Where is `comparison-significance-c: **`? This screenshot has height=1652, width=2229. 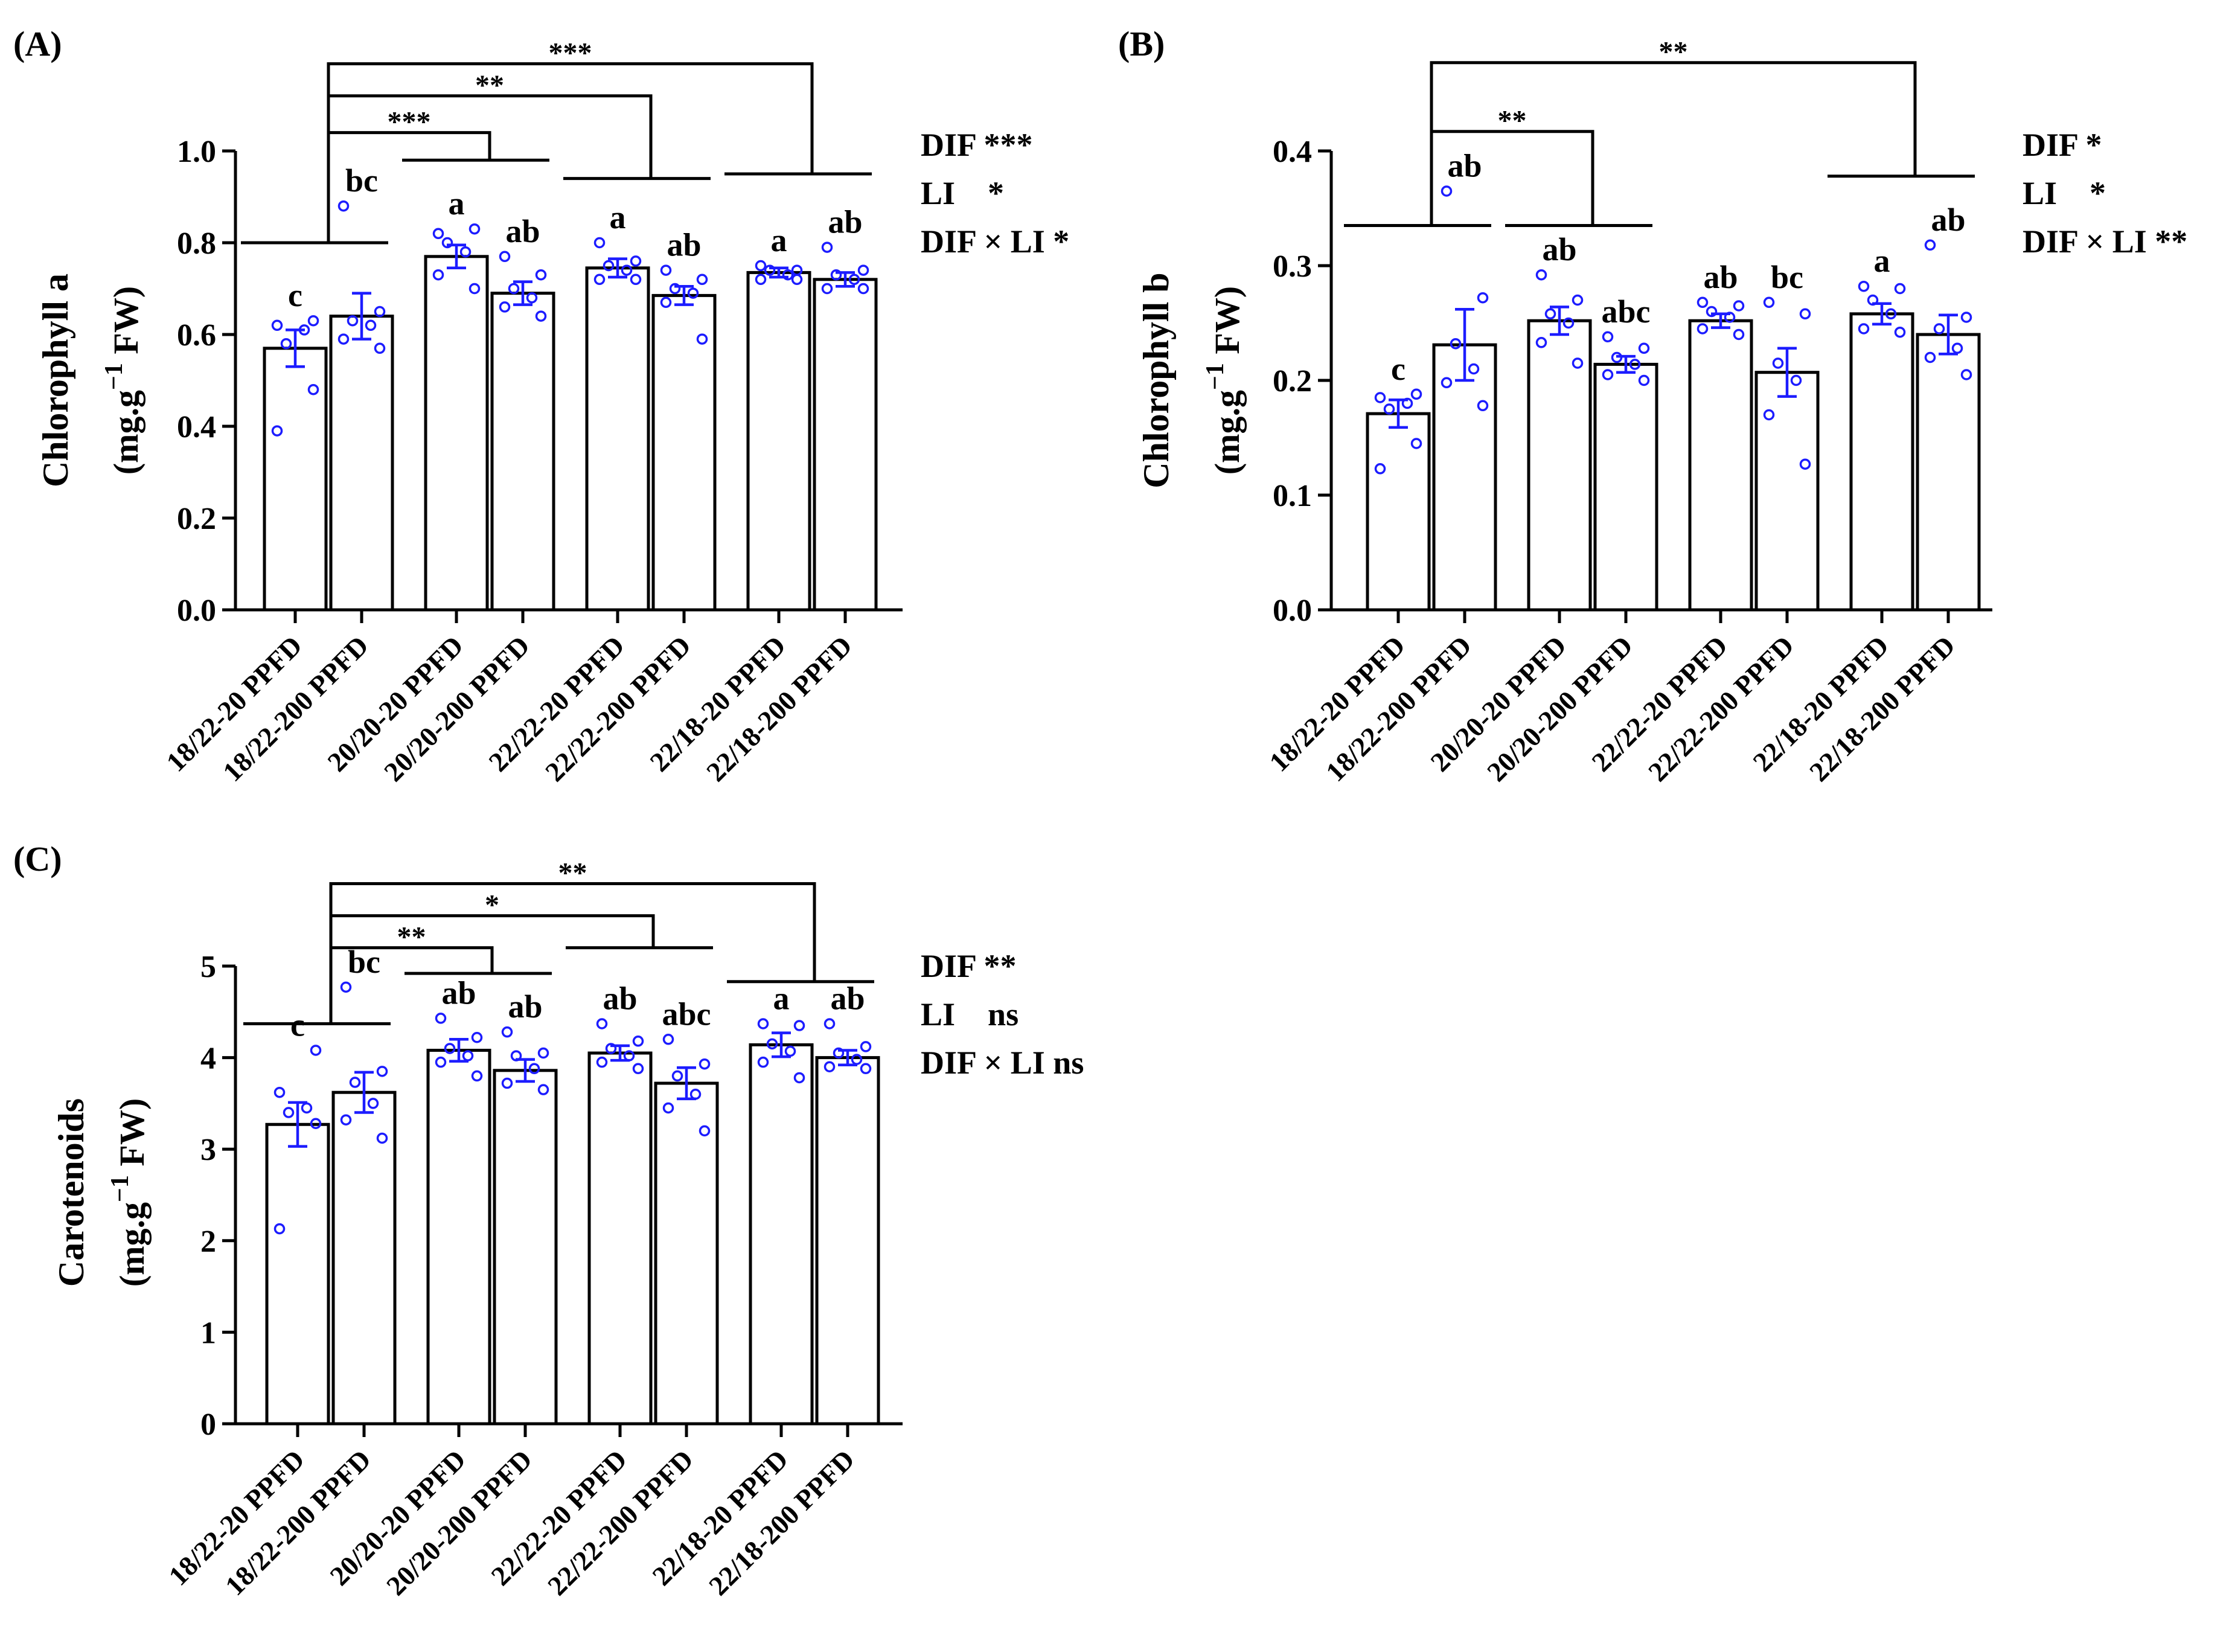 comparison-significance-c: ** is located at coordinates (412, 937).